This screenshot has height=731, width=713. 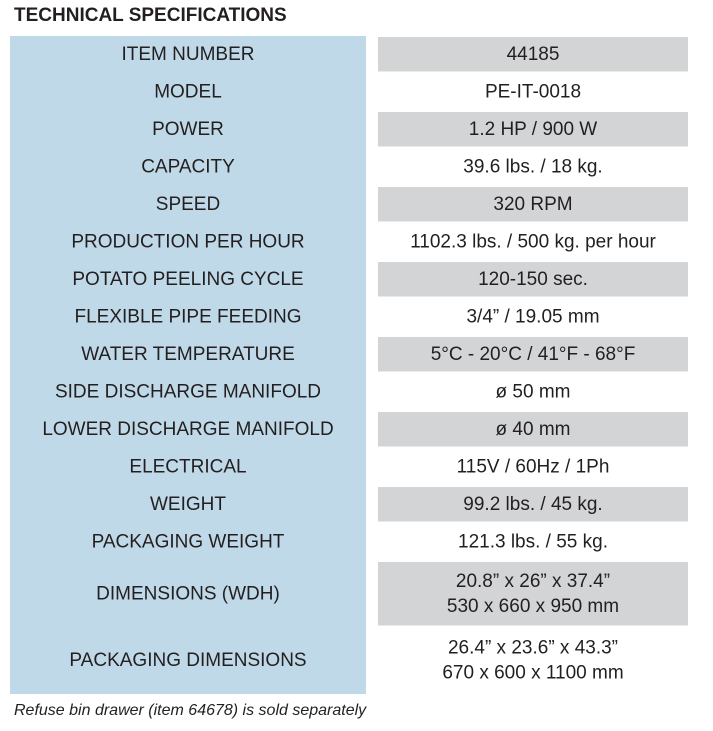 I want to click on spec-value: 1.2 HP / 900 W, so click(x=533, y=129).